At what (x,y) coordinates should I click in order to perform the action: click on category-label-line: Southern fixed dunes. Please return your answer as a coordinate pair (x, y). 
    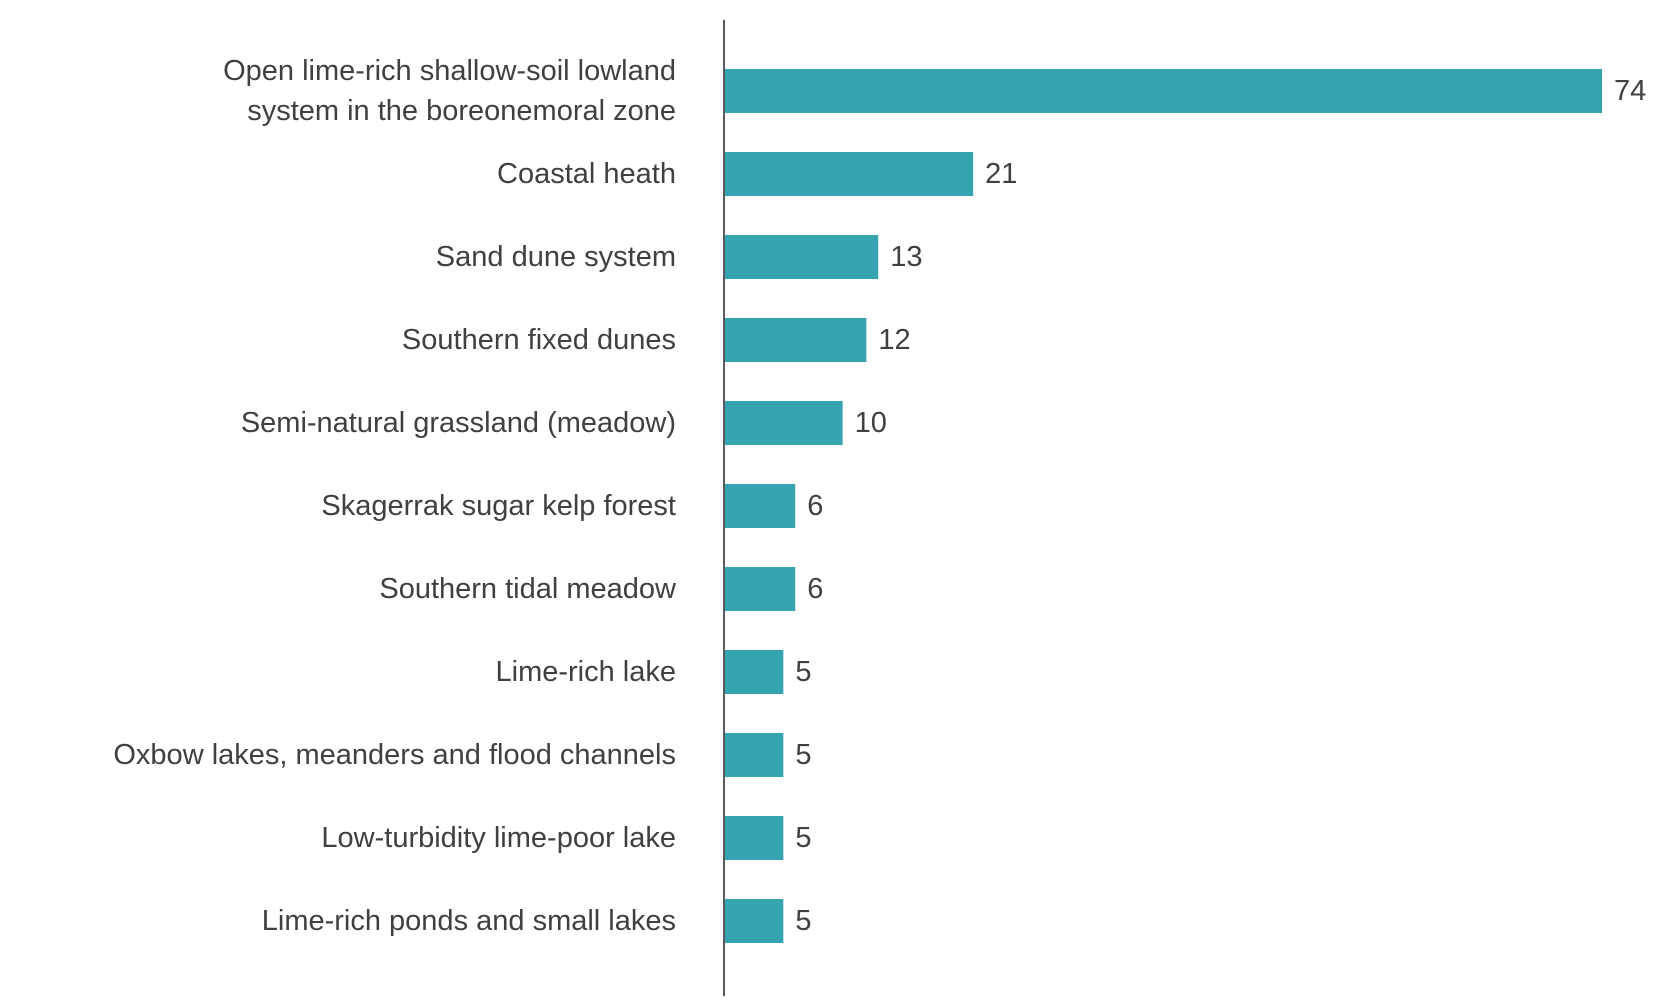
    Looking at the image, I should click on (539, 340).